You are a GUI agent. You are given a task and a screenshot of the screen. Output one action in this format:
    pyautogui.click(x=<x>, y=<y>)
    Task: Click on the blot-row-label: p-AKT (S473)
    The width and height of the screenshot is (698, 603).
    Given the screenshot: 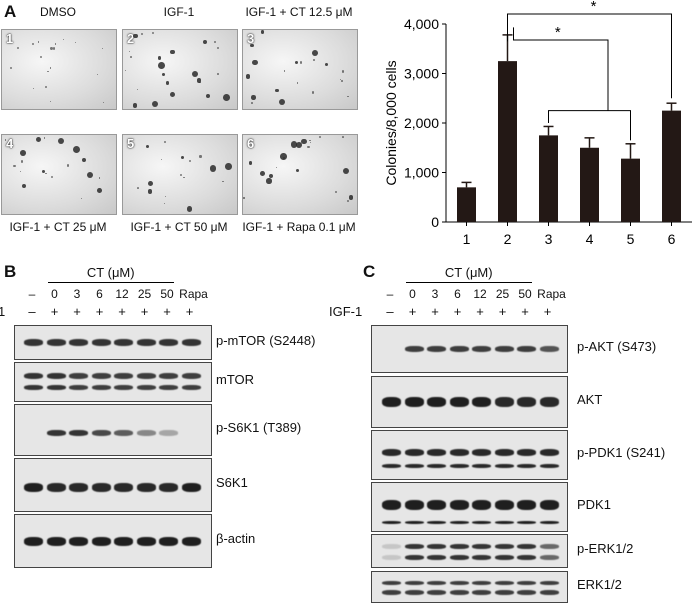 What is the action you would take?
    pyautogui.click(x=617, y=346)
    